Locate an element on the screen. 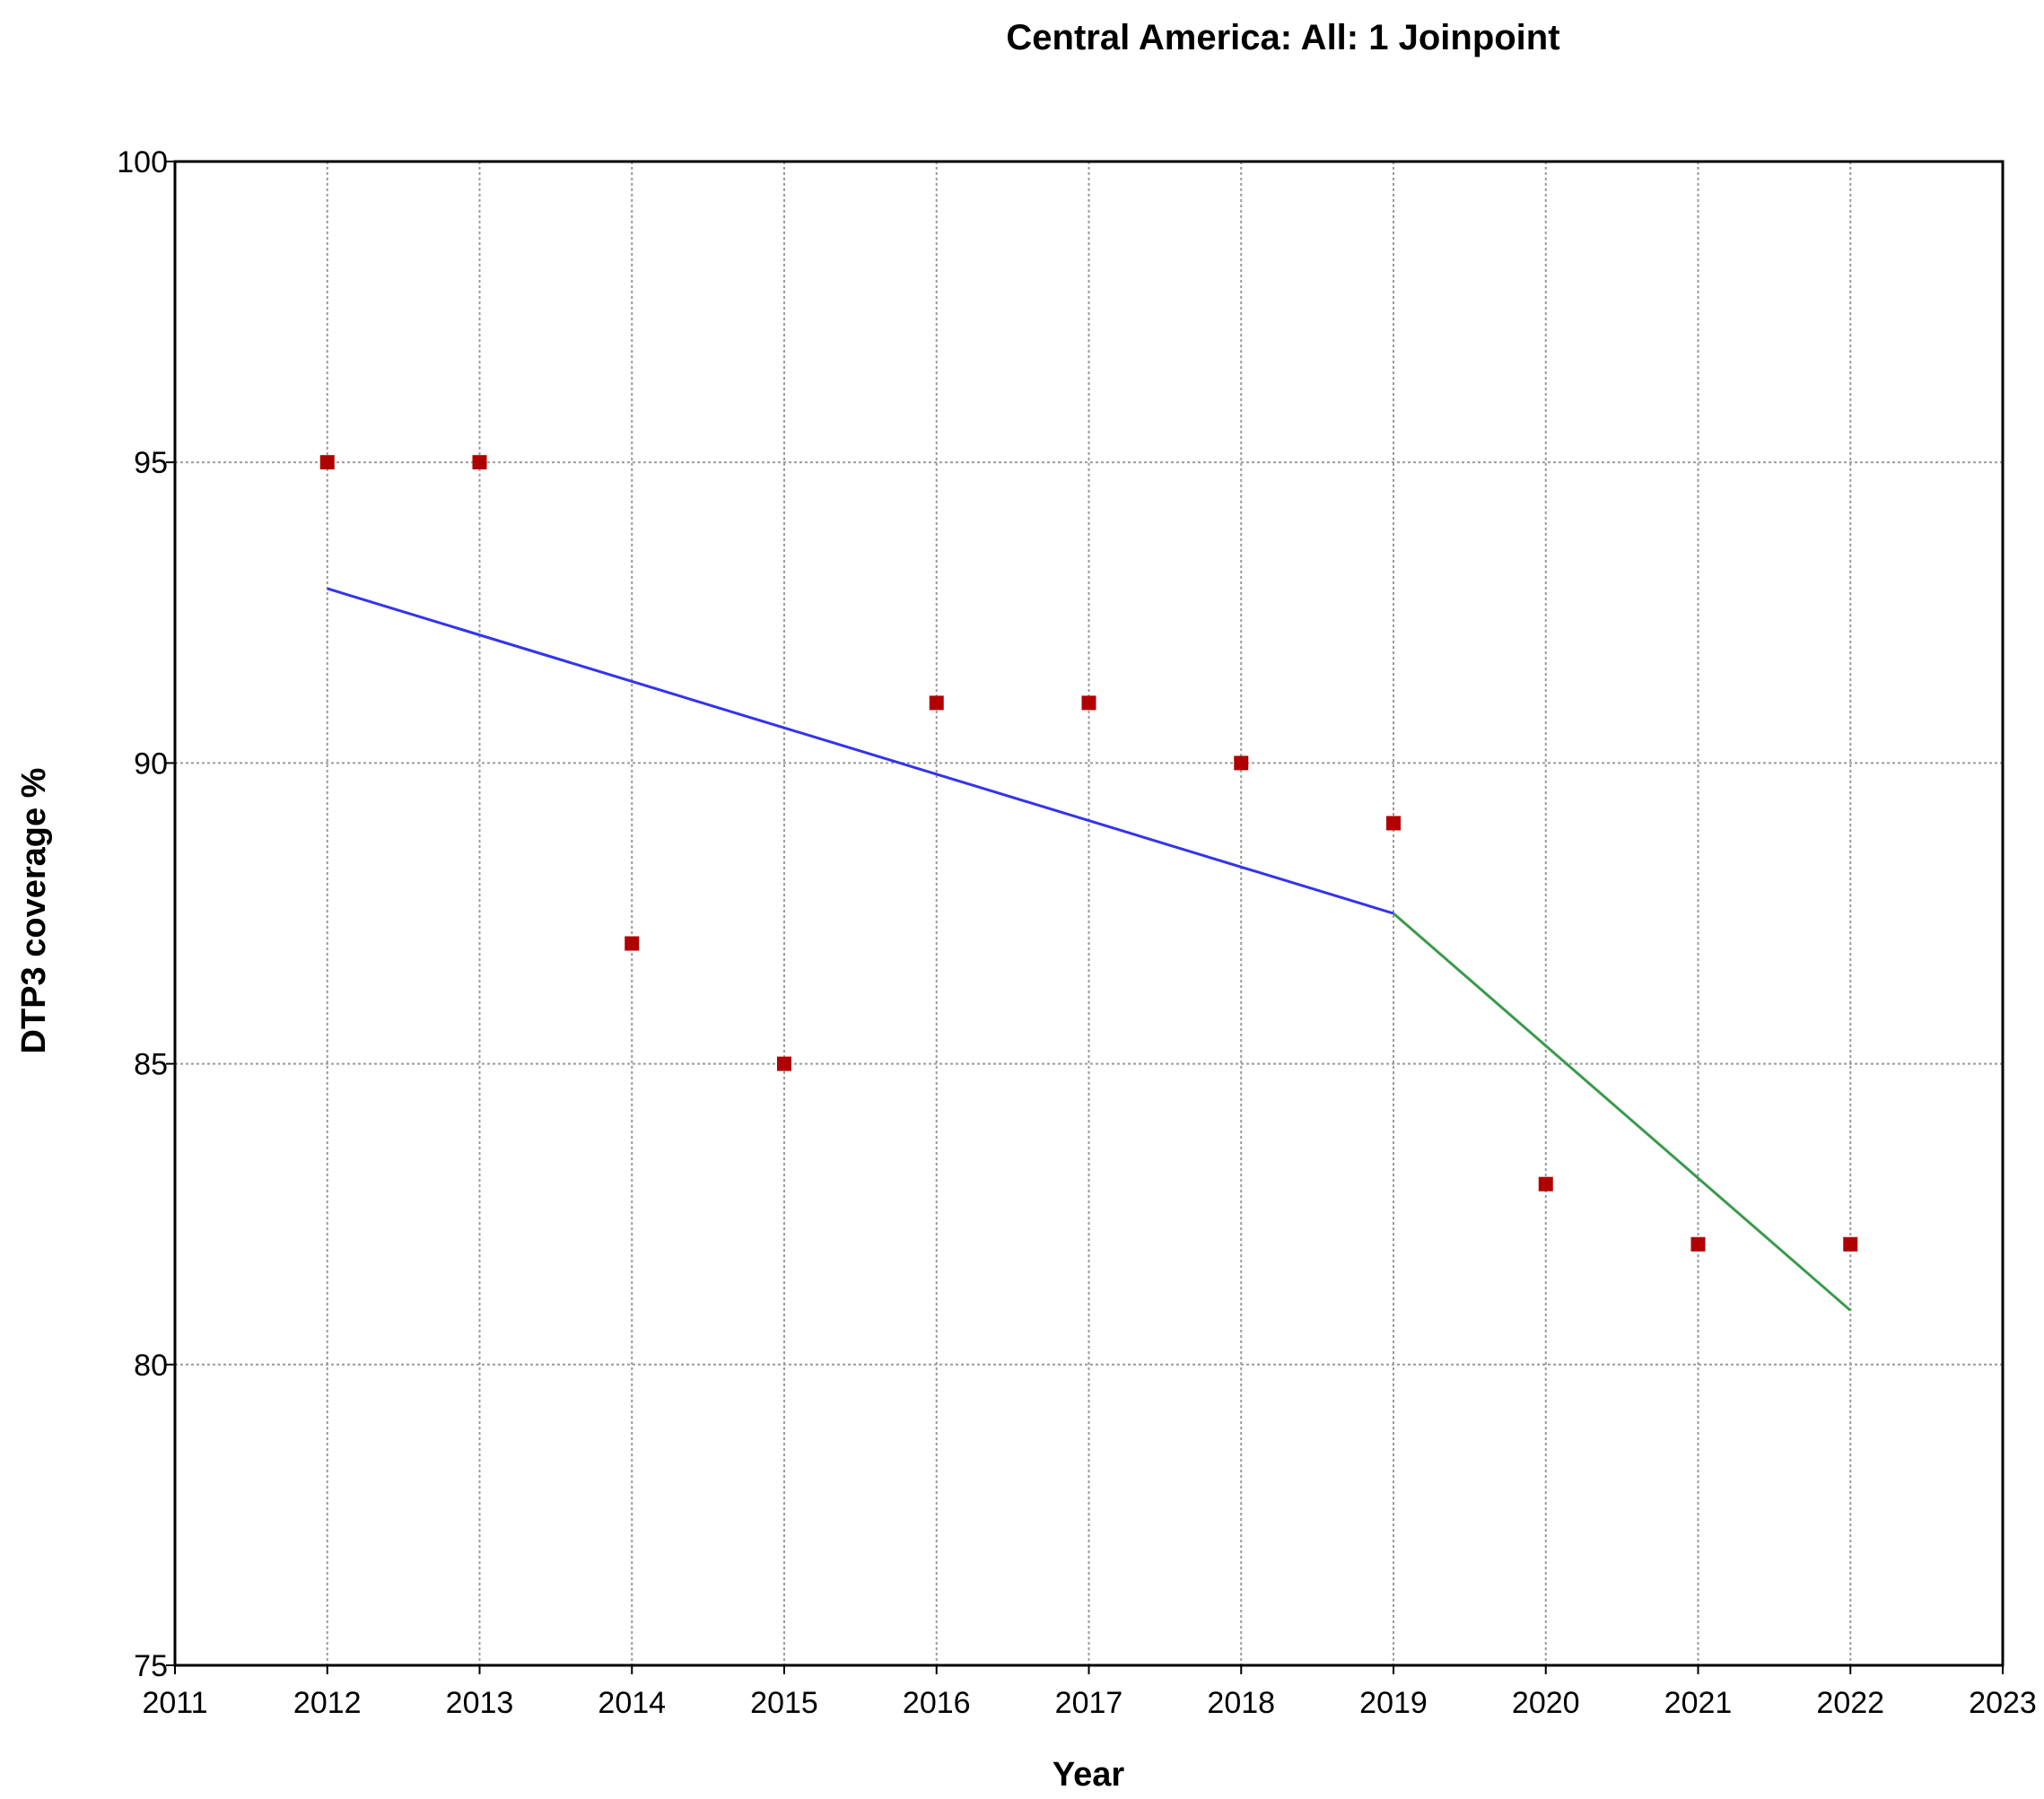  x-tick-label: 2015 is located at coordinates (784, 1703).